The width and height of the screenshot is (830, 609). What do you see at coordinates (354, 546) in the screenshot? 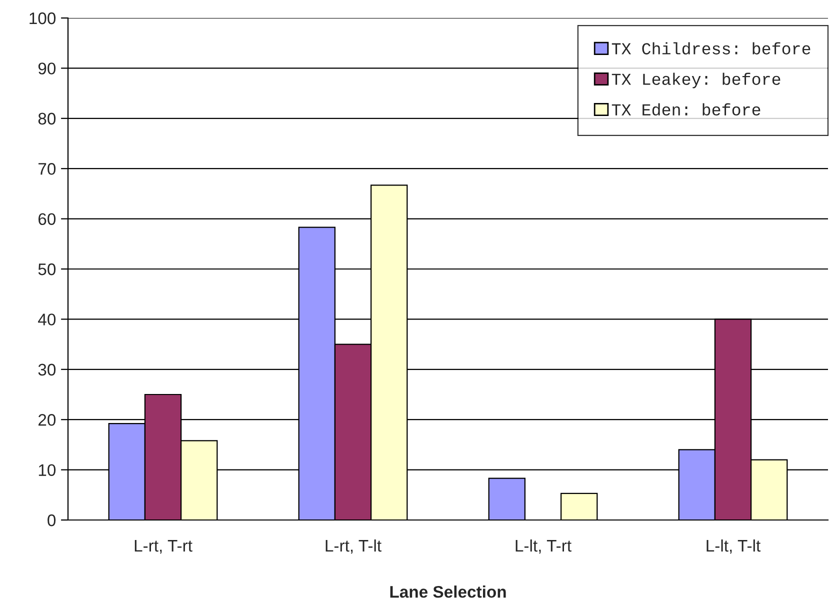
I see `x-tick-label: L-rt, T-lt` at bounding box center [354, 546].